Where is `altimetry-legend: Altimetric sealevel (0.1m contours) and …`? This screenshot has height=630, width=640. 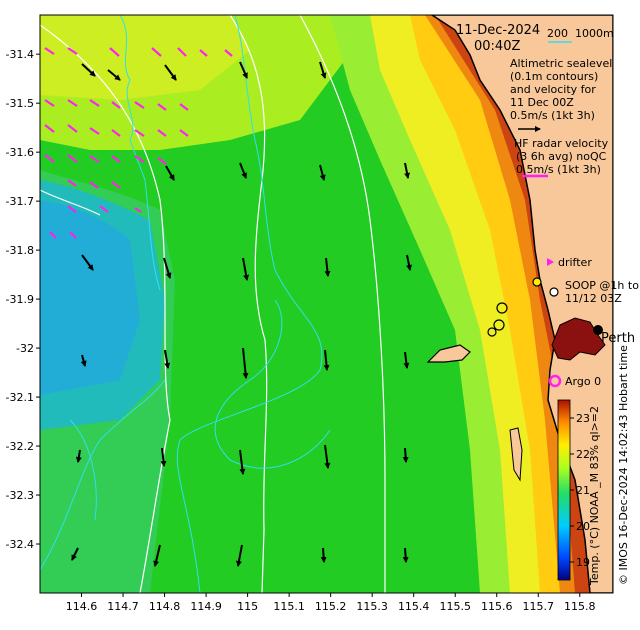 altimetry-legend: Altimetric sealevel (0.1m contours) and … is located at coordinates (561, 94).